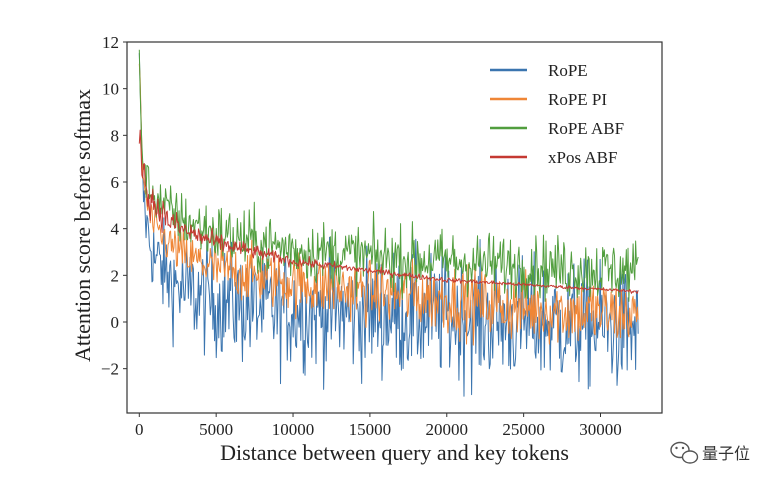  I want to click on x-tick-label: 25000, so click(523, 429).